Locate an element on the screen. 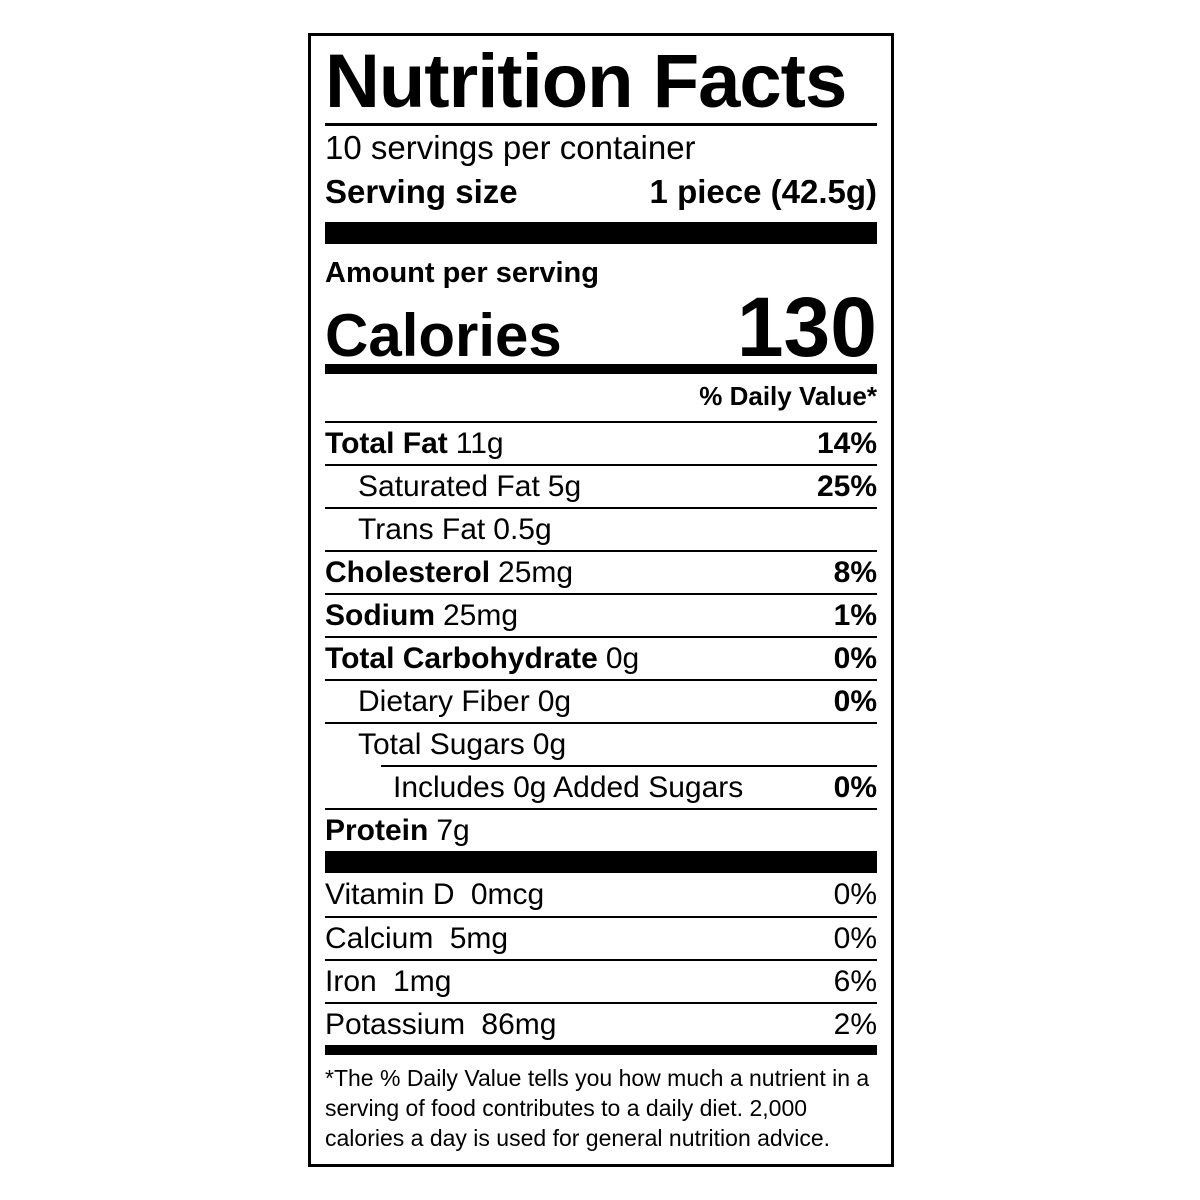  nutrient-name: Trans Fat is located at coordinates (422, 529).